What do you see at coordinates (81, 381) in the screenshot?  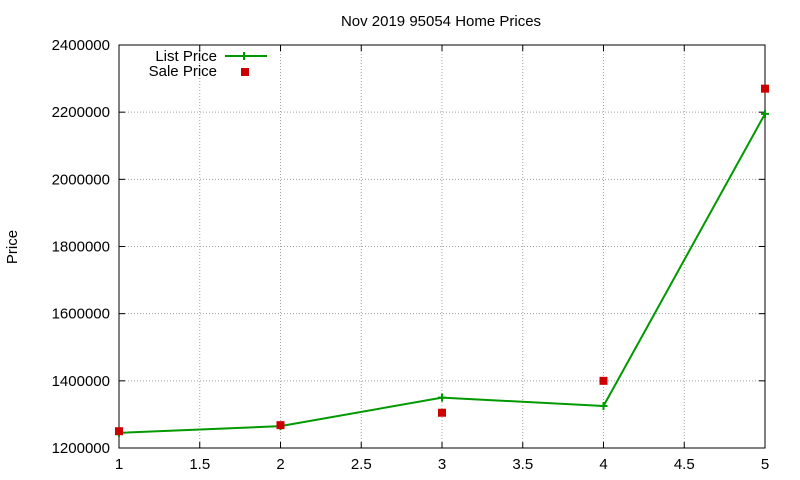 I see `y-tick-label: 1400000` at bounding box center [81, 381].